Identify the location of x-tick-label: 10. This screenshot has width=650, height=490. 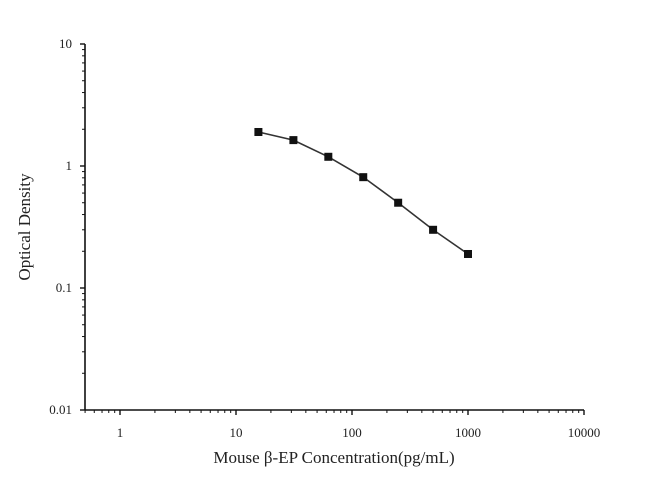
(236, 432).